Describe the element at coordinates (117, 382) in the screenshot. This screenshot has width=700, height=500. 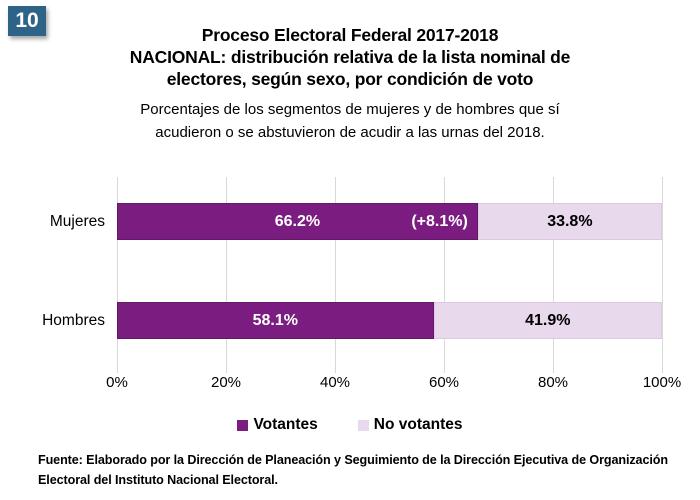
I see `x-axis-tick-label: 0%` at that location.